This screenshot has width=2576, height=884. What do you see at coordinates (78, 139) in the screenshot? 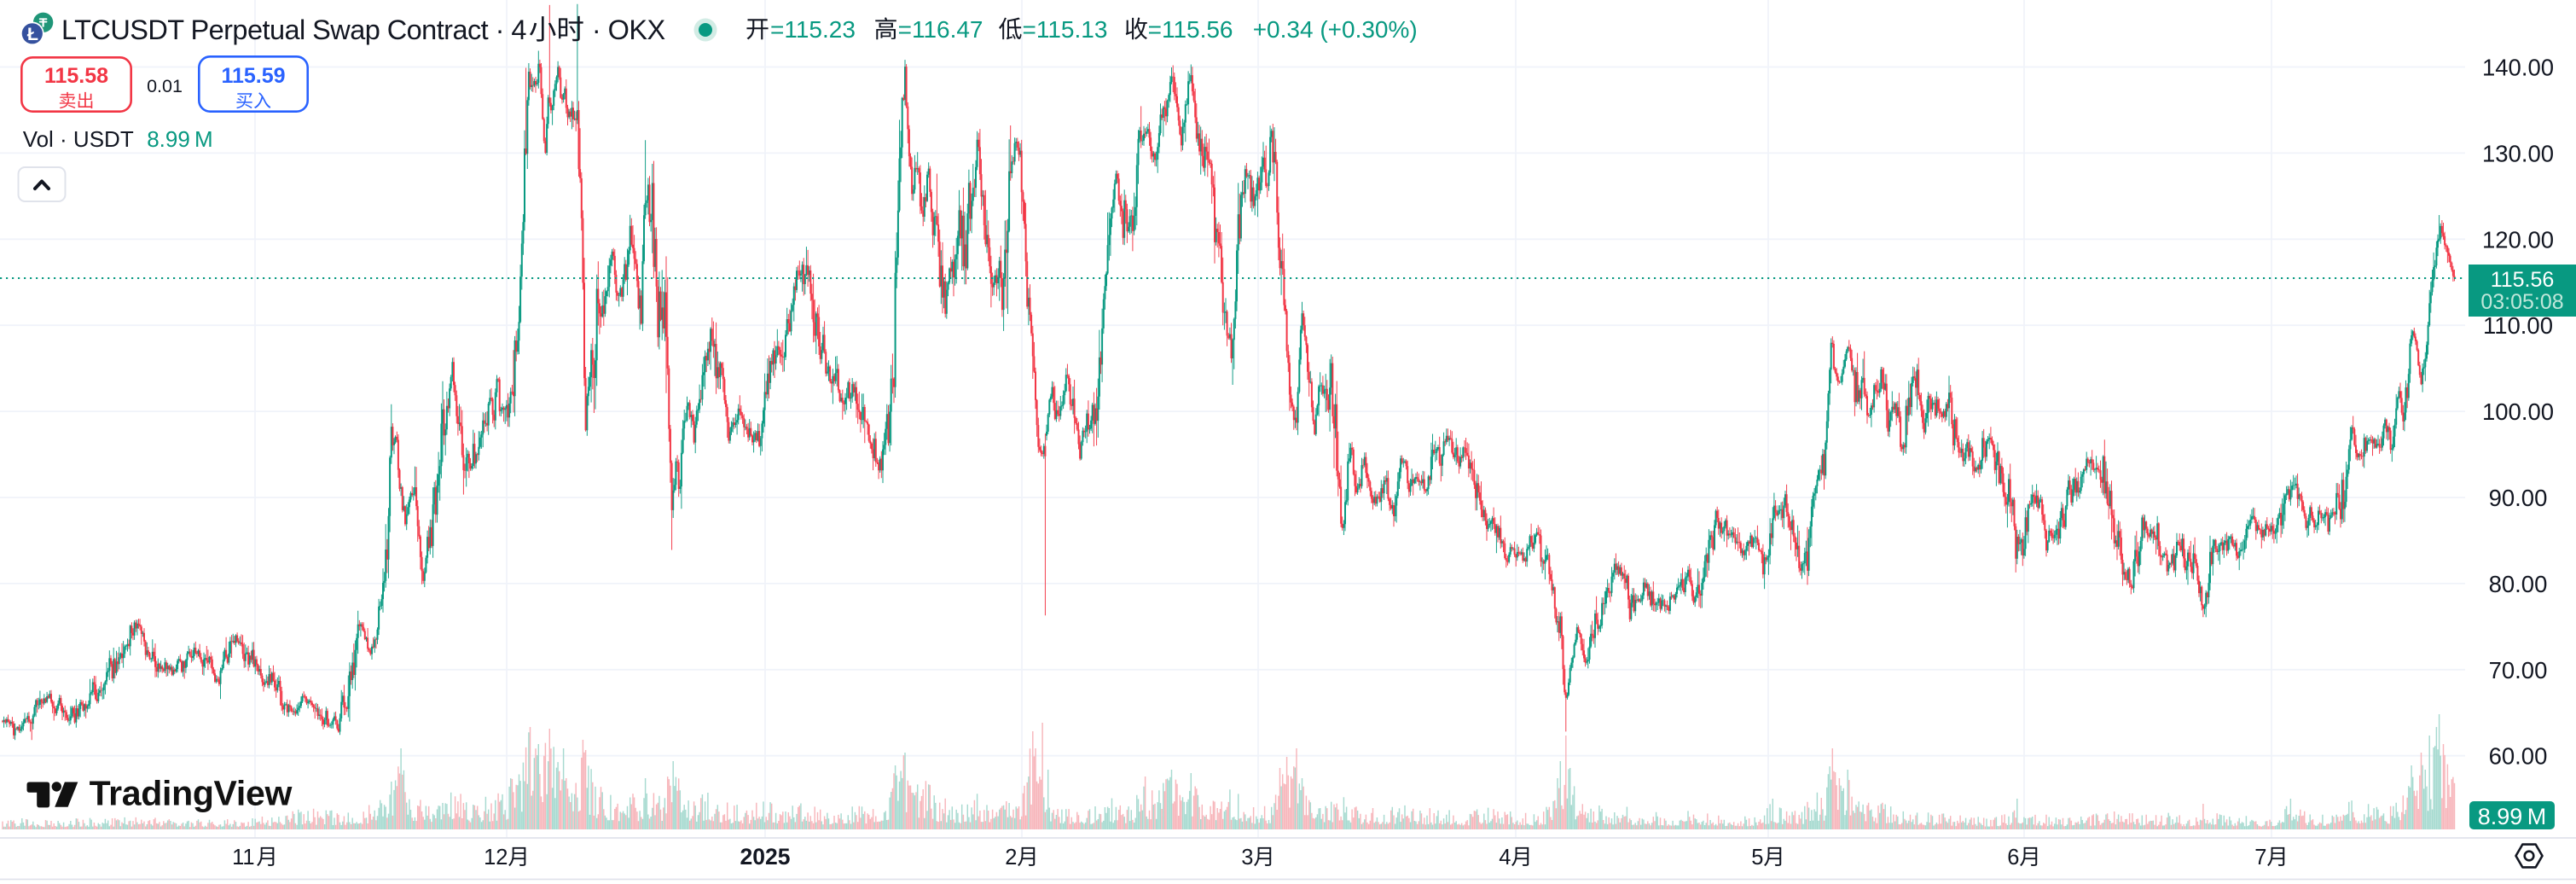
I see `svg-text: Vol · USDT` at bounding box center [78, 139].